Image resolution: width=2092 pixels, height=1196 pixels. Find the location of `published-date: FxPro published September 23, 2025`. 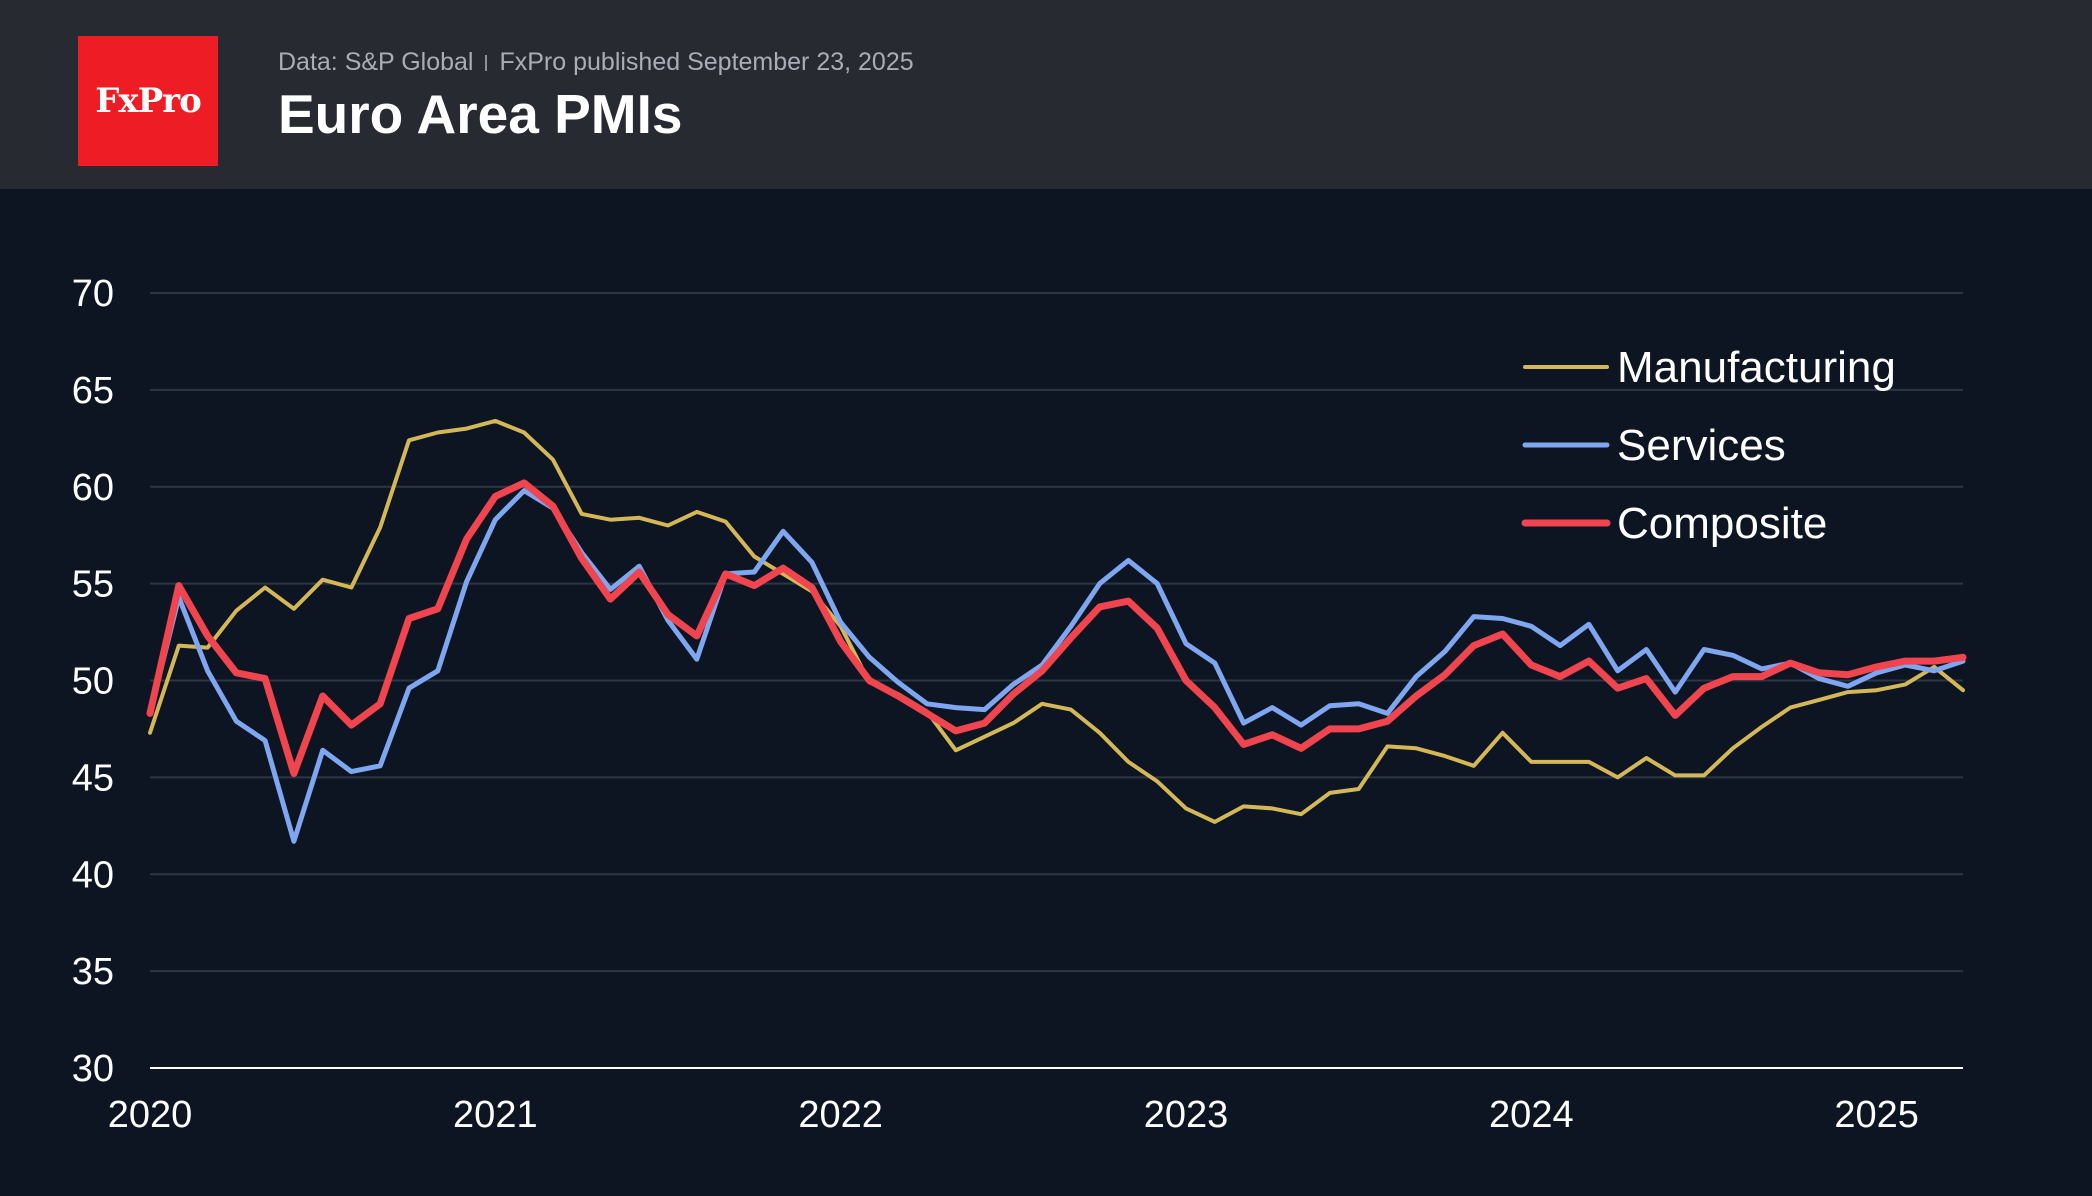

published-date: FxPro published September 23, 2025 is located at coordinates (706, 62).